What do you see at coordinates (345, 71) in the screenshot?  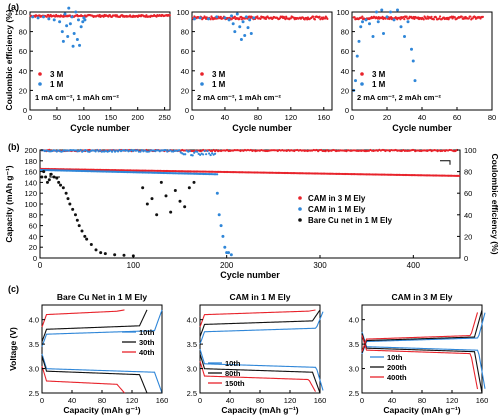 I see `panel-a3-ytick-label: 40` at bounding box center [345, 71].